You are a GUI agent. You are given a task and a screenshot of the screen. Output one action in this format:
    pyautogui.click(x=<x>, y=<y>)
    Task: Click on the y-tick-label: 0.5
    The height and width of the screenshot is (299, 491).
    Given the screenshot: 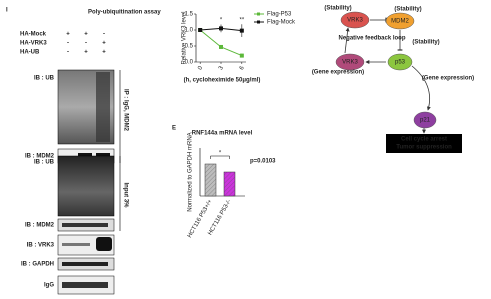 What is the action you would take?
    pyautogui.click(x=189, y=47)
    